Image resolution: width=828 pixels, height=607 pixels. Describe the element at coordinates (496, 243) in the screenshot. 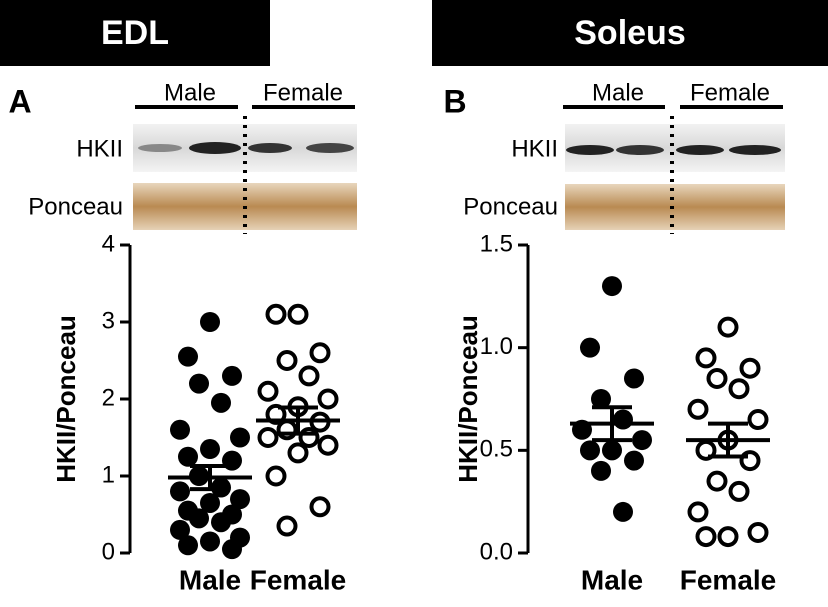

I see `y-tick-label: 1.5` at that location.